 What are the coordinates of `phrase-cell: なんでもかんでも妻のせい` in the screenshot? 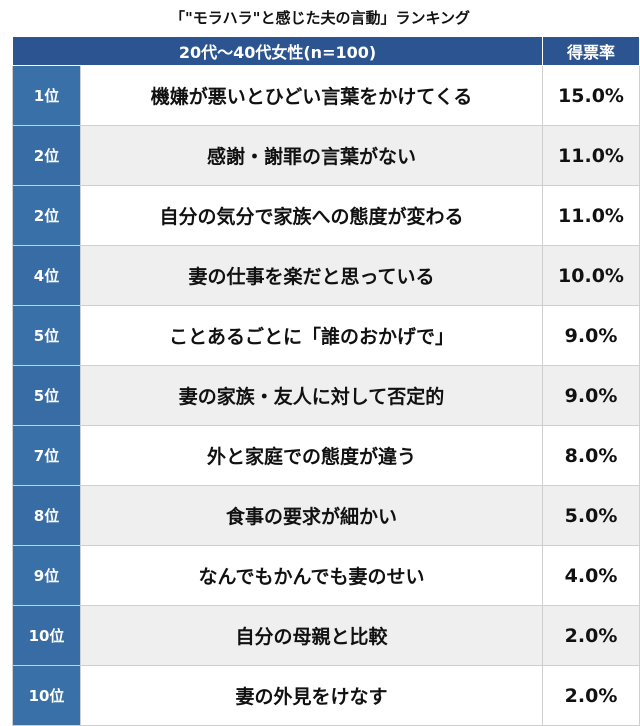 It's located at (311, 575).